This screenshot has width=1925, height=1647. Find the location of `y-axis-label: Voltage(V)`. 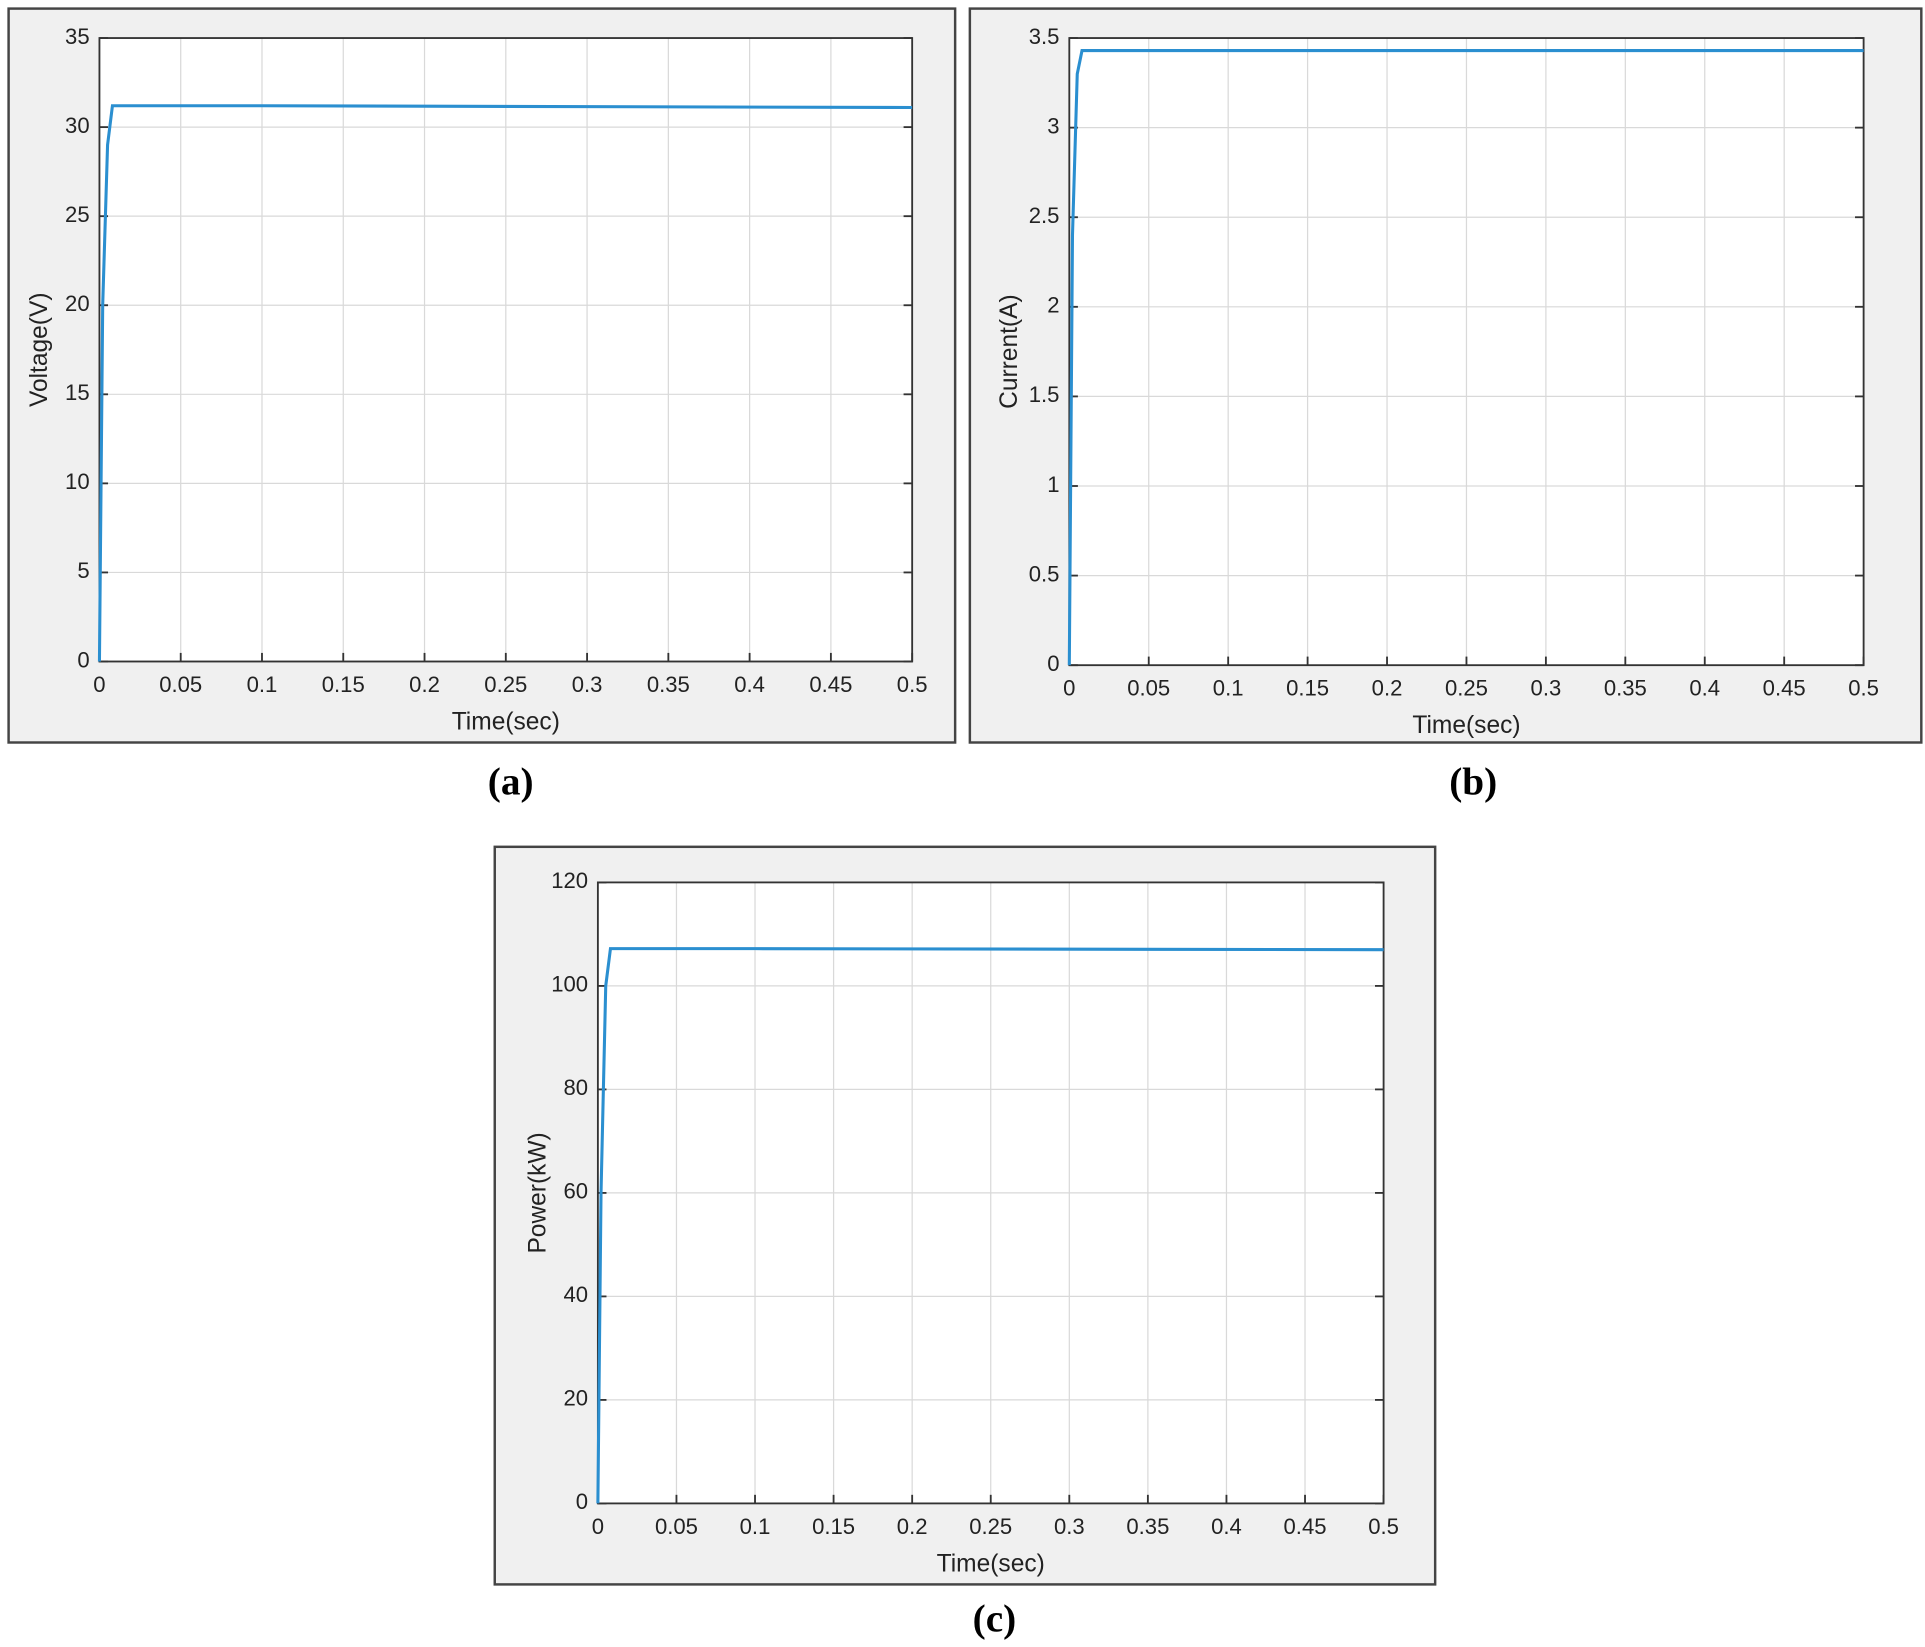

y-axis-label: Voltage(V) is located at coordinates (39, 350).